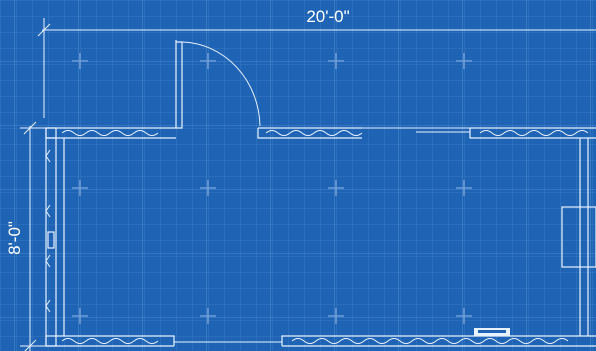 This screenshot has height=351, width=596. Describe the element at coordinates (416, 130) in the screenshot. I see `window-opening-top` at that location.